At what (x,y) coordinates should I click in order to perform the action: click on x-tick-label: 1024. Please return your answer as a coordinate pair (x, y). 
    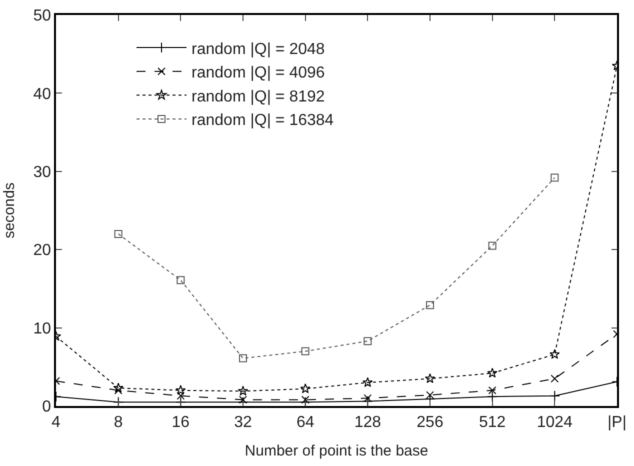
    Looking at the image, I should click on (554, 422).